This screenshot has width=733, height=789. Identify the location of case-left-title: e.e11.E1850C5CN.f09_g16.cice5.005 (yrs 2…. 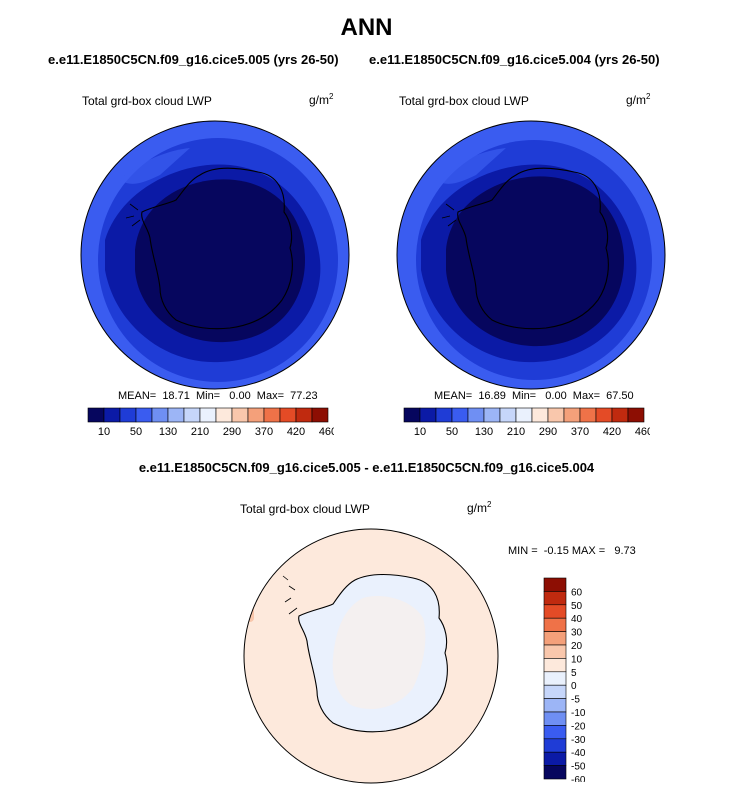
(193, 59).